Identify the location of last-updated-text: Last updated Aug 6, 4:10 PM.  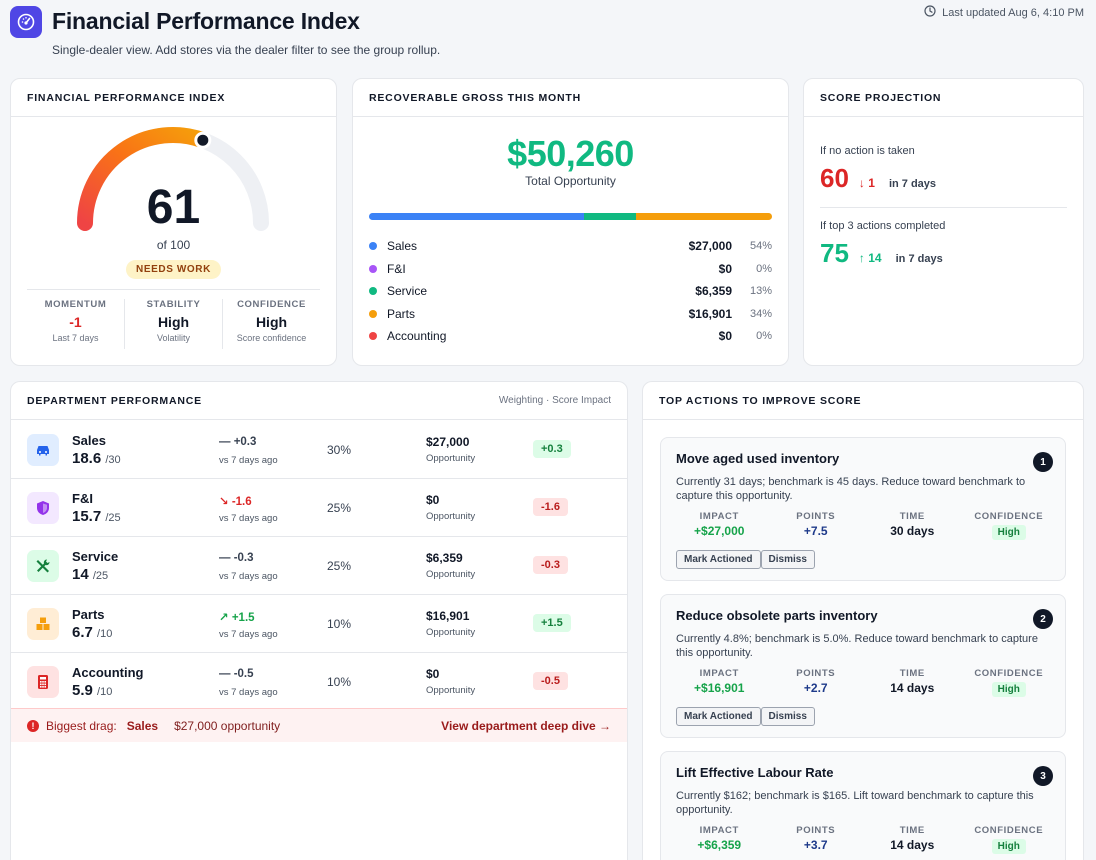
(1013, 12).